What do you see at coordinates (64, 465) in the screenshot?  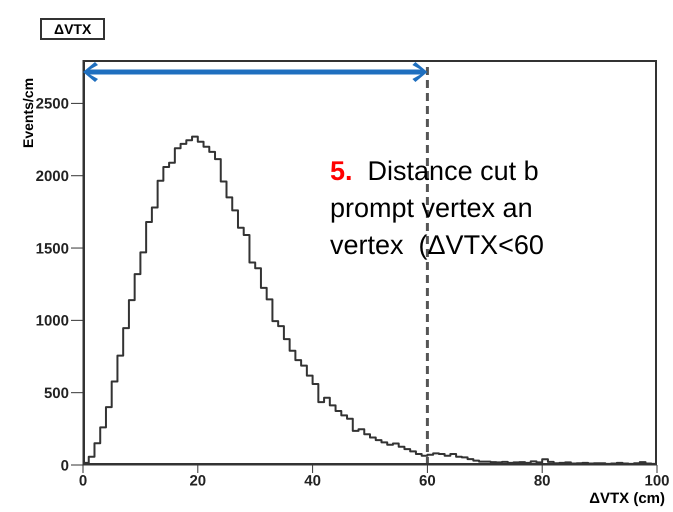 I see `y-tick-label: 0` at bounding box center [64, 465].